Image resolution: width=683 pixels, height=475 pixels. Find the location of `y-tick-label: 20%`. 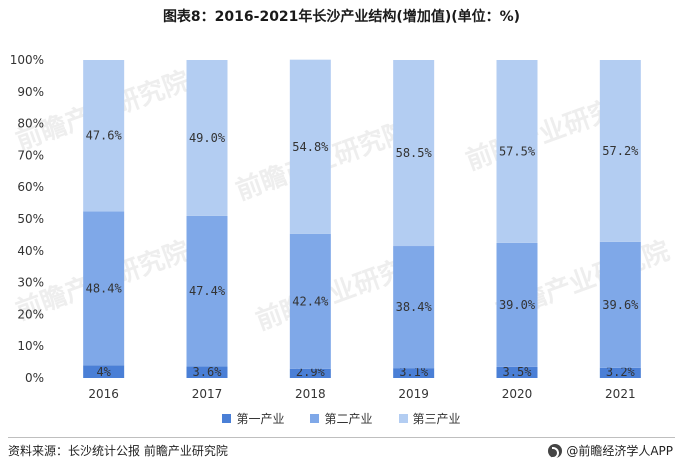

y-tick-label: 20% is located at coordinates (30, 314).